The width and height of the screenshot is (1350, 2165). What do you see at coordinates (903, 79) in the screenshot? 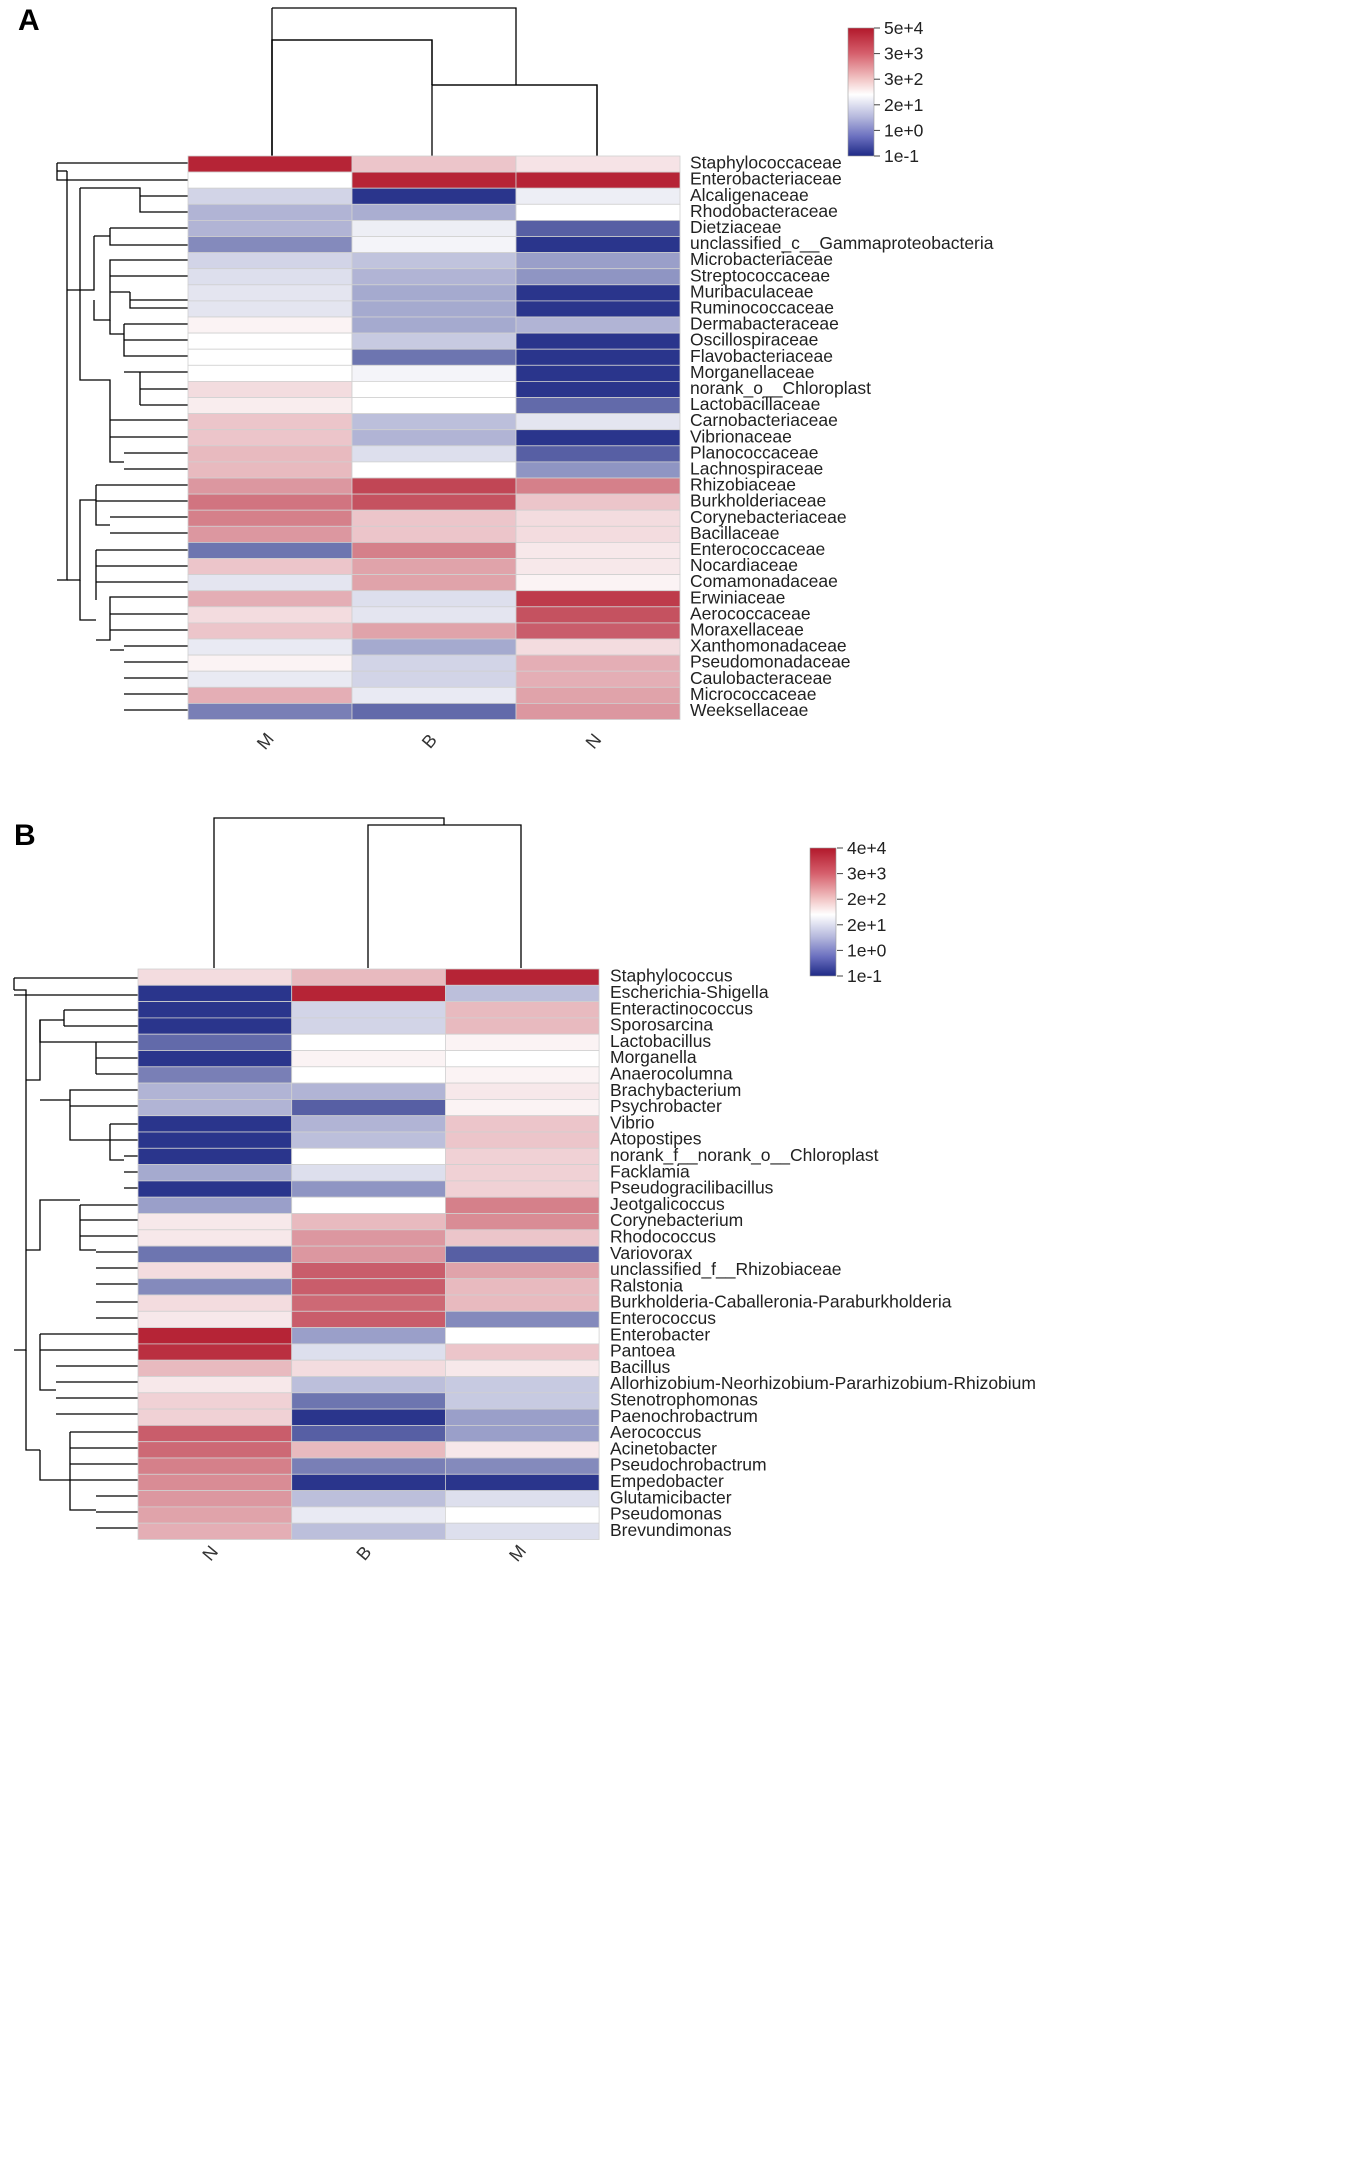
I see `legend-label: 3e+2` at bounding box center [903, 79].